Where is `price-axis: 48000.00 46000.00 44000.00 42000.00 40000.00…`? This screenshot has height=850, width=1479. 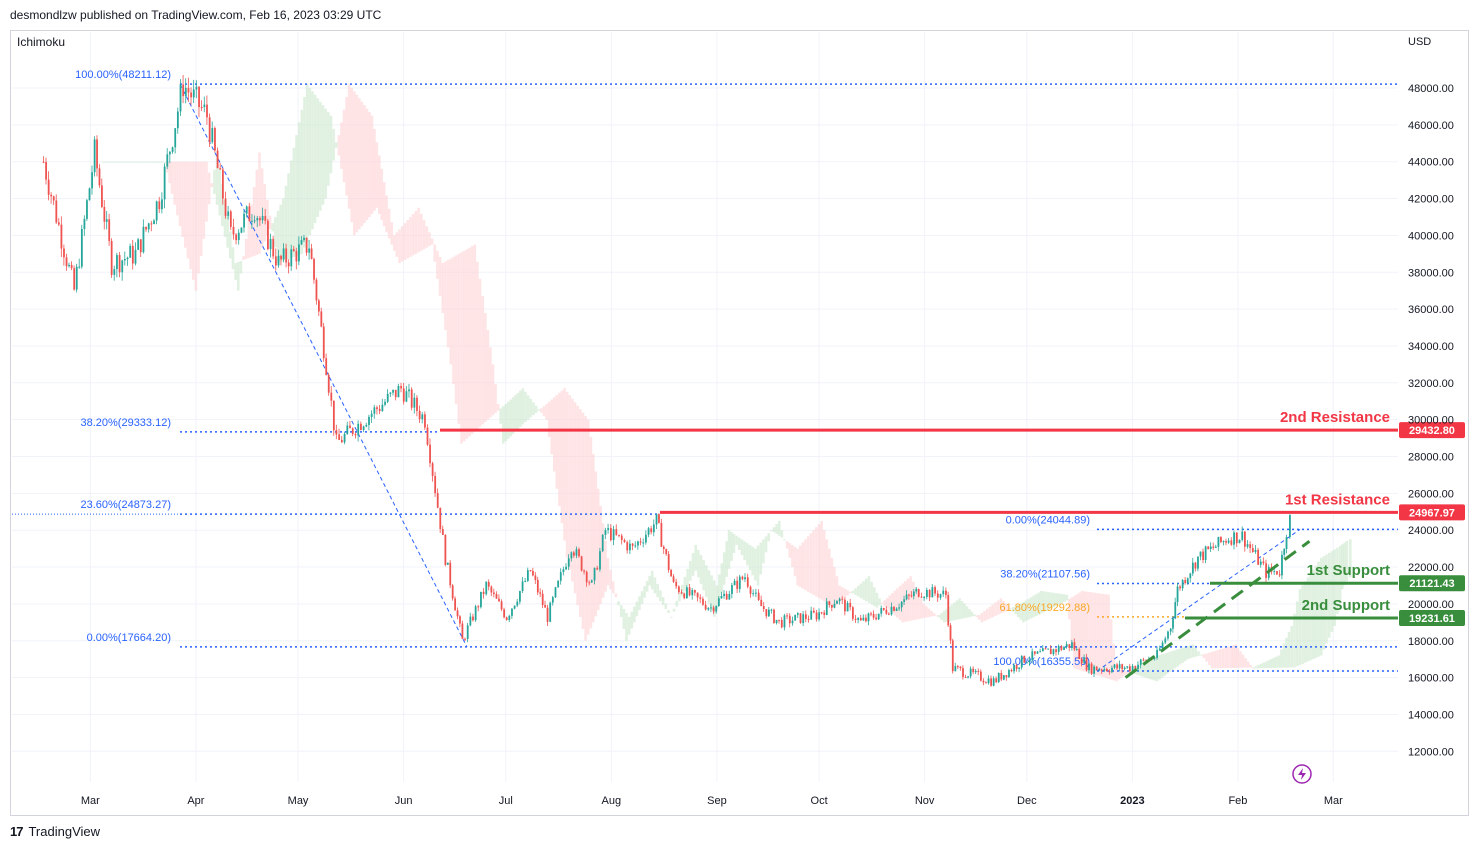
price-axis: 48000.00 46000.00 44000.00 42000.00 40000.00… is located at coordinates (1431, 420).